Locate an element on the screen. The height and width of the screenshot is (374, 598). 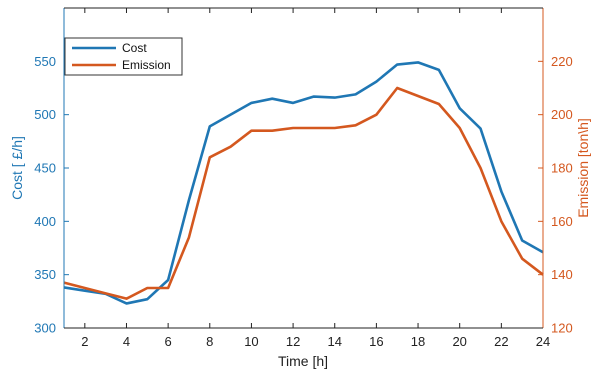
right-axis-ticks: 120 140 160 180 200 220 is located at coordinates (555, 195).